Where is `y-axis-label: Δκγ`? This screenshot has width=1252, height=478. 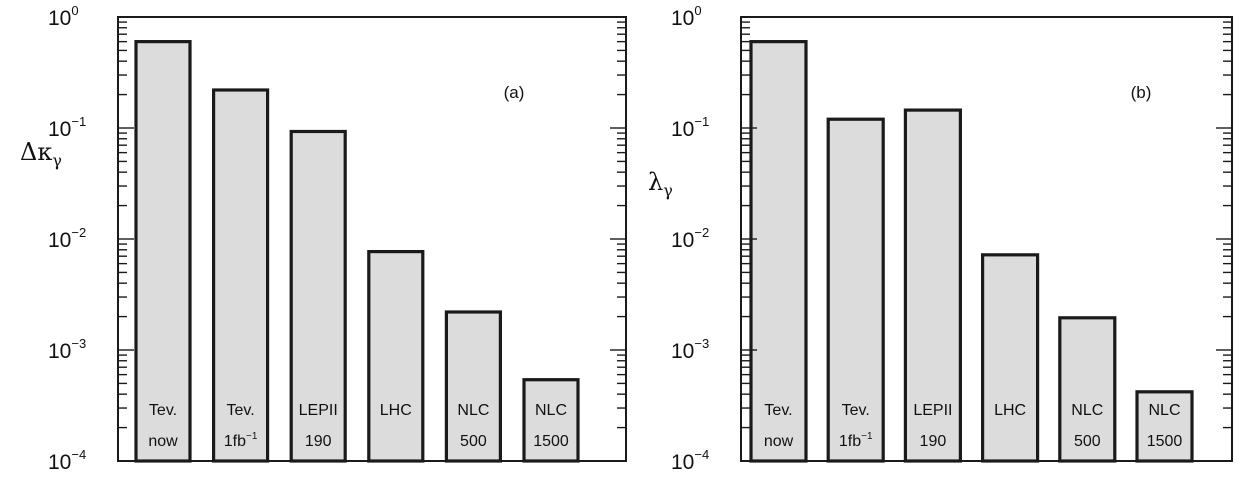
y-axis-label: Δκγ is located at coordinates (41, 154).